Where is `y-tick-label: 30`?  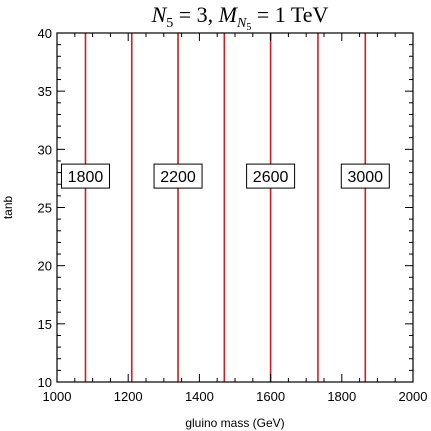 y-tick-label: 30 is located at coordinates (45, 149).